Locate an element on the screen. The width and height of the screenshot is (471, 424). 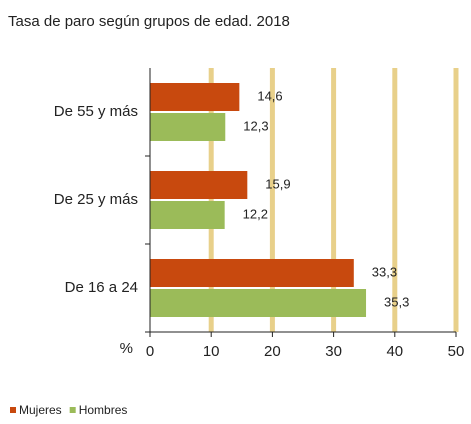
value-label: 12,2 is located at coordinates (255, 213).